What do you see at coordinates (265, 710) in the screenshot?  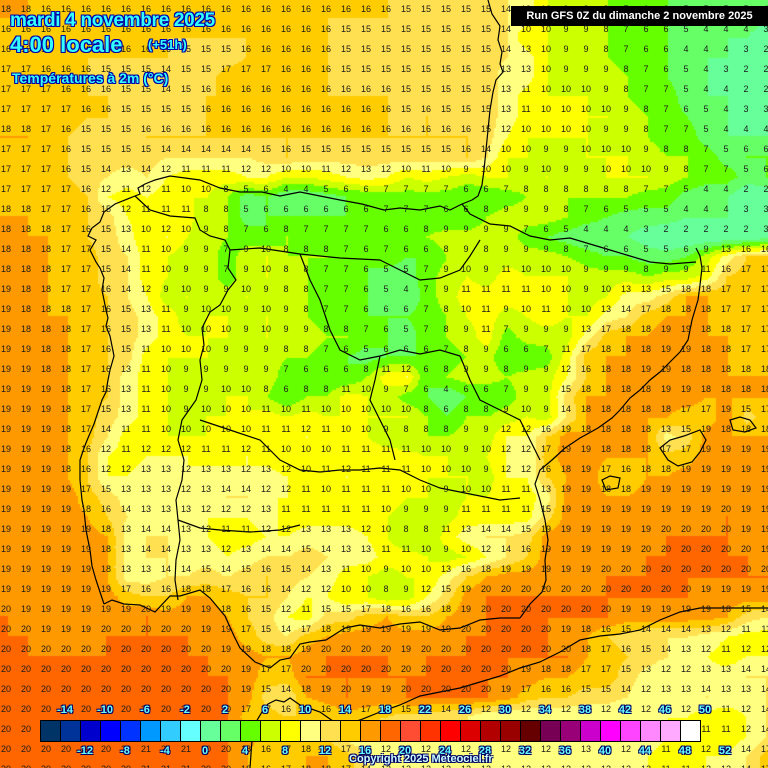 I see `legend-label-top: 6` at bounding box center [265, 710].